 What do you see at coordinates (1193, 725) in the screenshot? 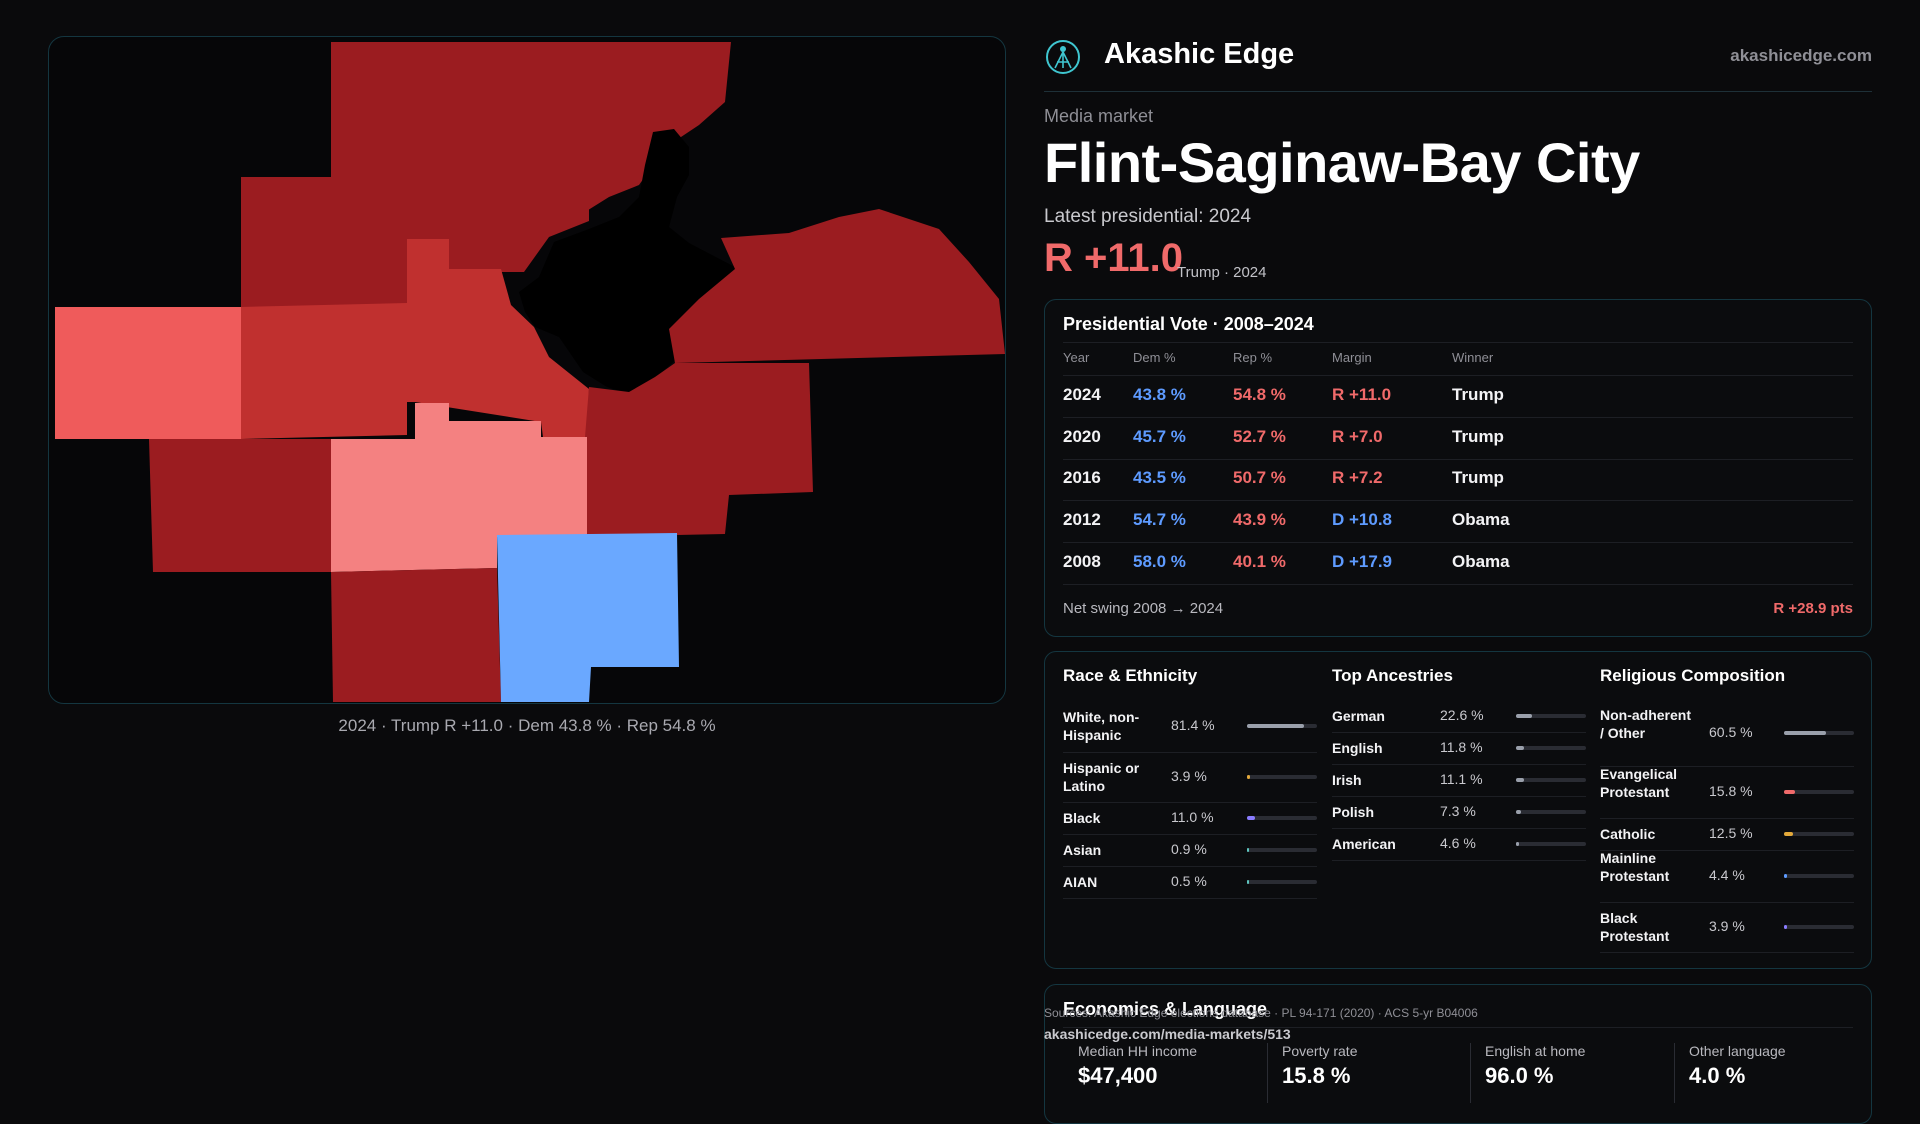
I see `demographic-value: 81.4 %` at bounding box center [1193, 725].